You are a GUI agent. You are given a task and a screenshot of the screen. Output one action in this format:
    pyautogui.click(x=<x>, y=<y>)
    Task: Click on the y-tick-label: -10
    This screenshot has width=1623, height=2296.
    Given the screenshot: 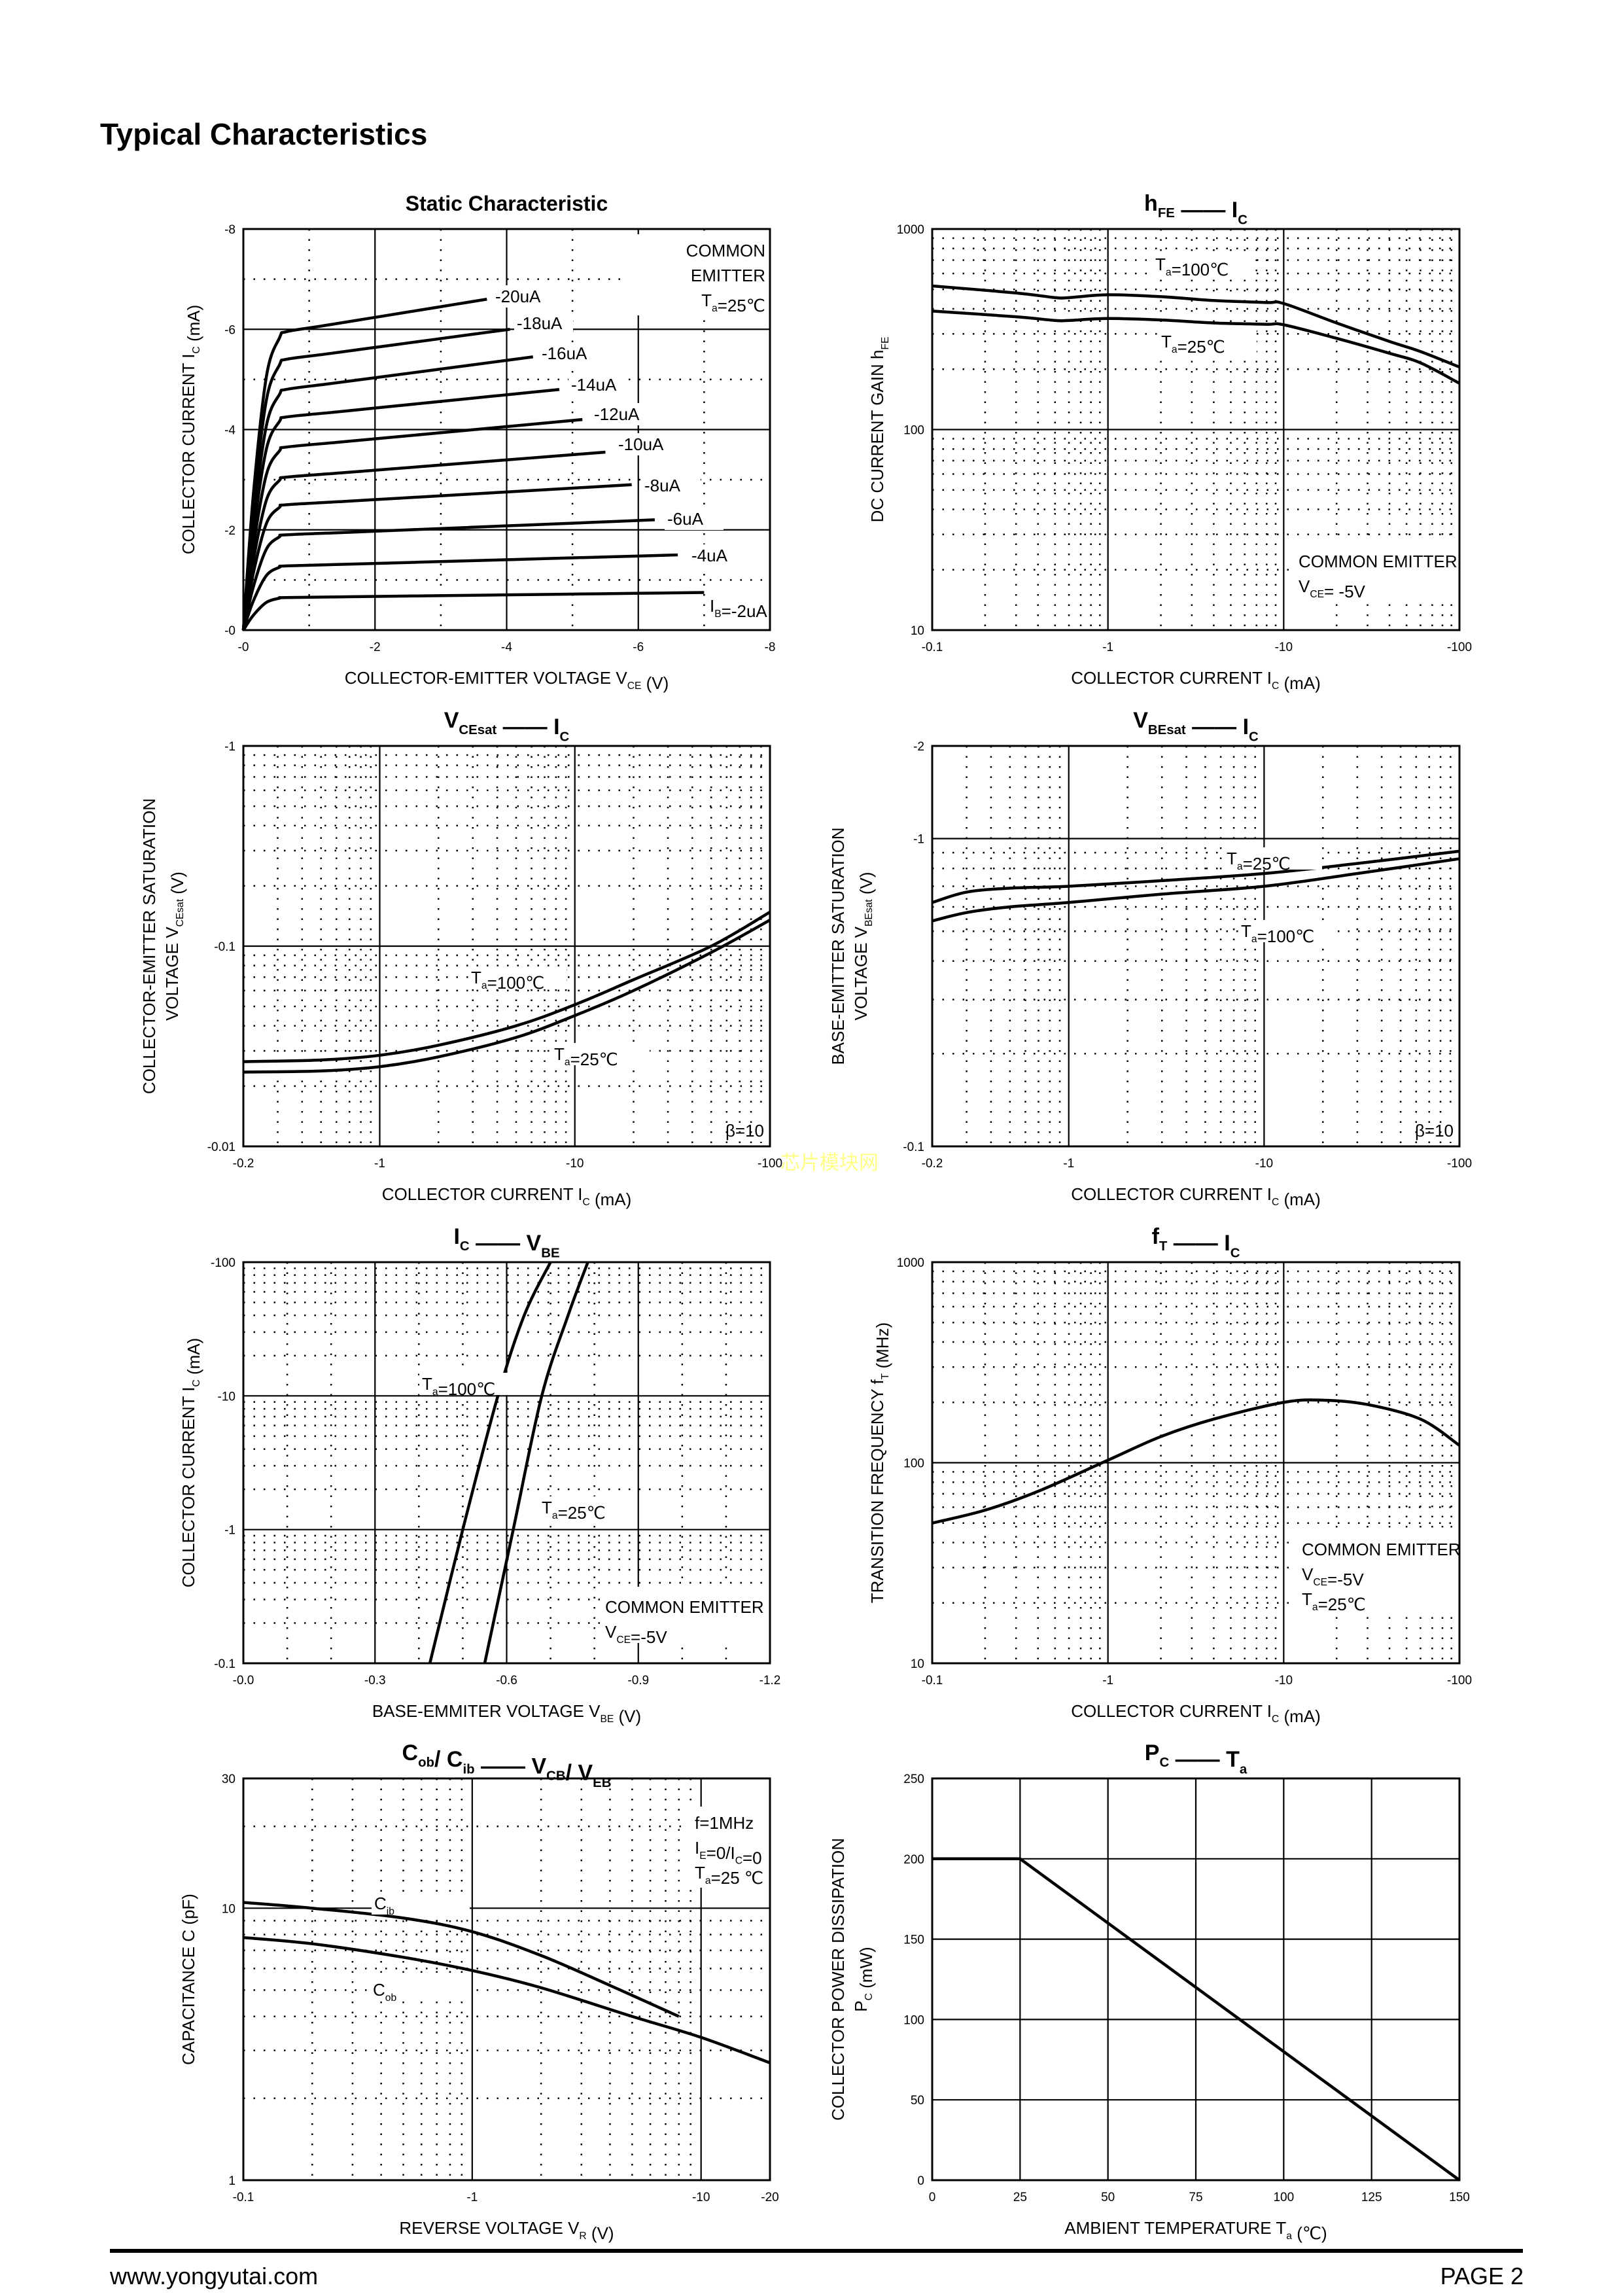 What is the action you would take?
    pyautogui.click(x=227, y=1397)
    